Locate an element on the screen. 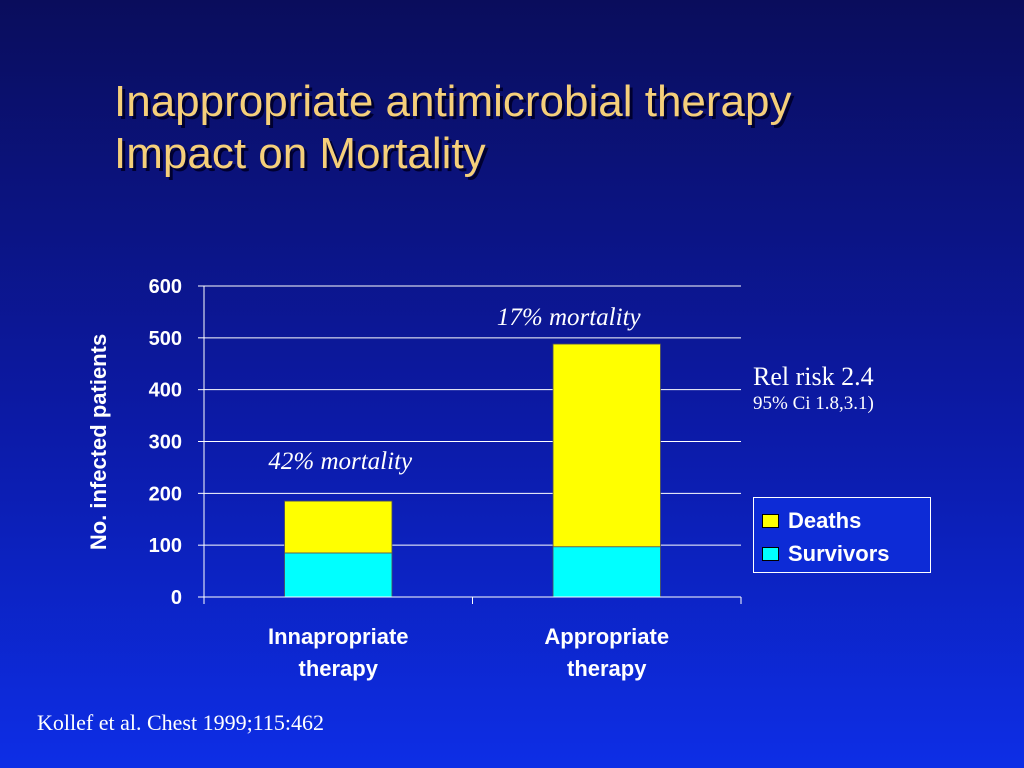 This screenshot has height=768, width=1024. category-label-2: Appropriate therapy is located at coordinates (606, 652).